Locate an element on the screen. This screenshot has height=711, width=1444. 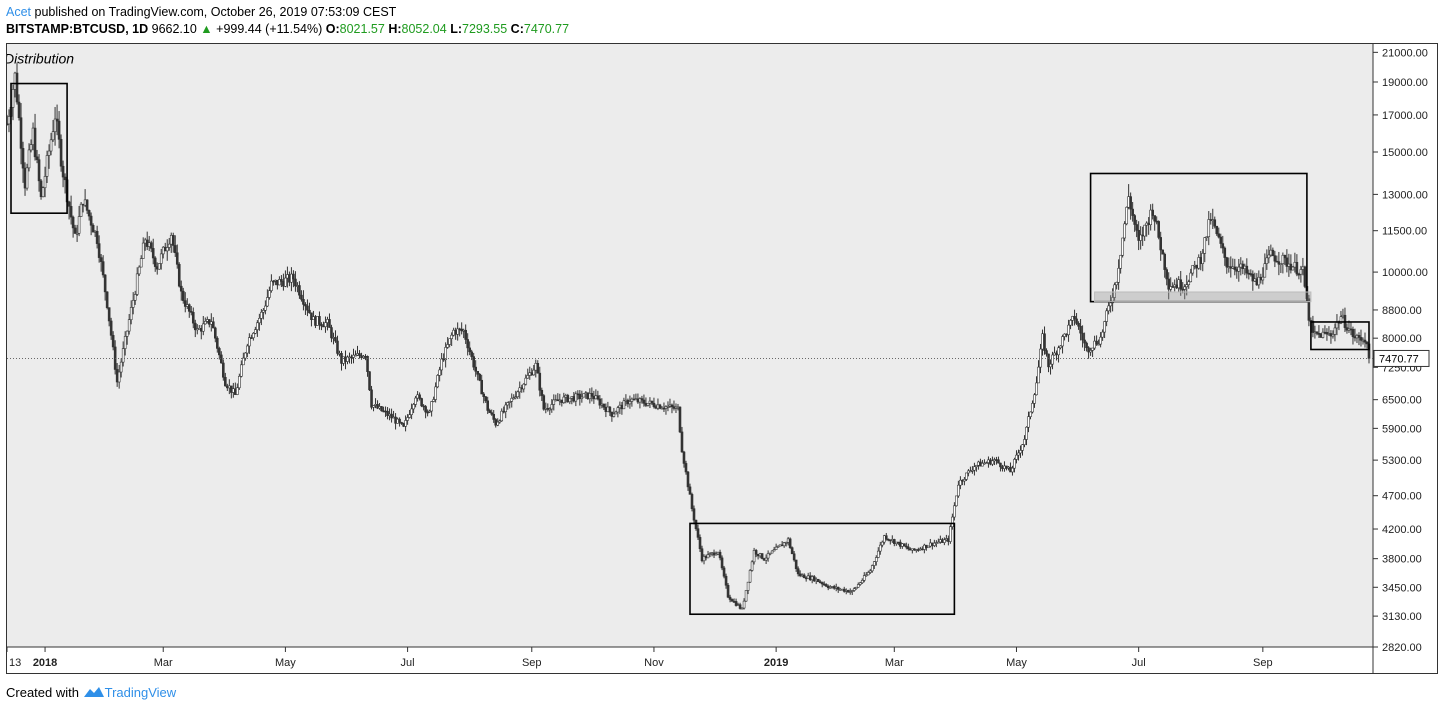
y-tick-label: 3800.00 is located at coordinates (1402, 560).